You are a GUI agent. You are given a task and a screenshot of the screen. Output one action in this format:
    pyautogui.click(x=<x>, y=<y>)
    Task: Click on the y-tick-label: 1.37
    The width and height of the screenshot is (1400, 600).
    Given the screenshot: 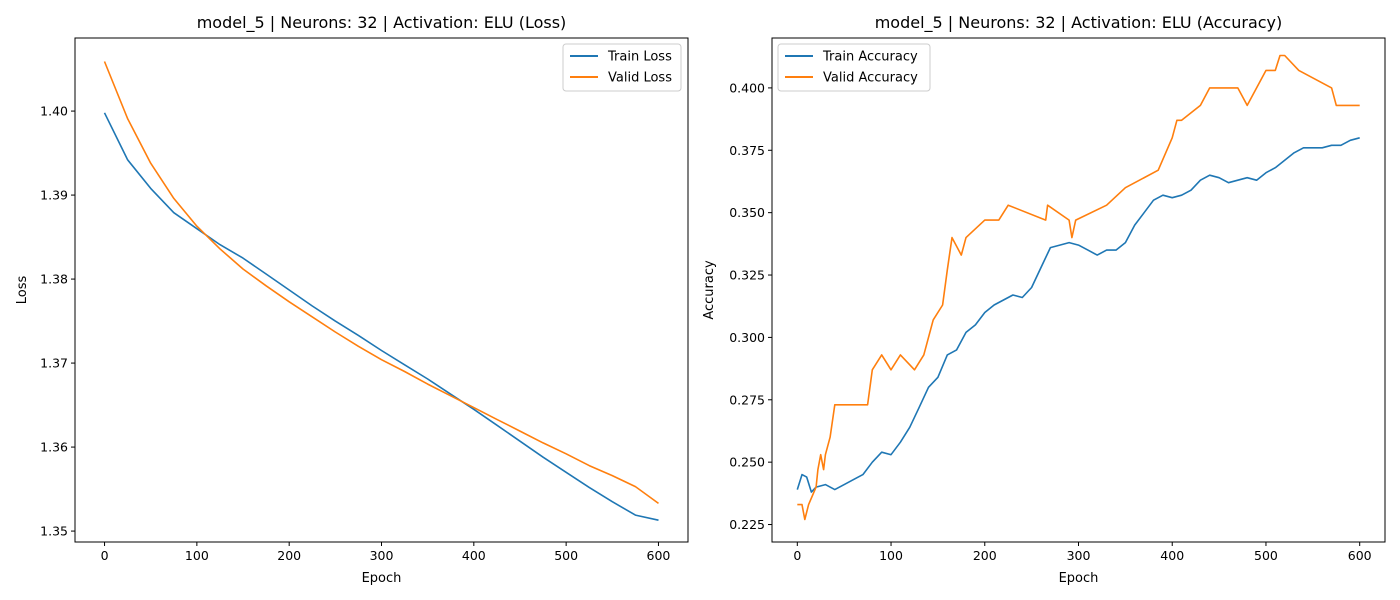 What is the action you would take?
    pyautogui.click(x=54, y=363)
    